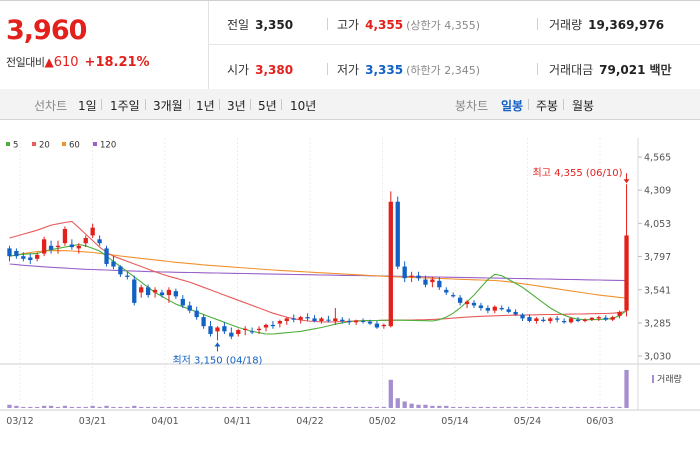 This screenshot has width=700, height=450. Describe the element at coordinates (274, 70) in the screenshot. I see `open-value: 3,380` at that location.